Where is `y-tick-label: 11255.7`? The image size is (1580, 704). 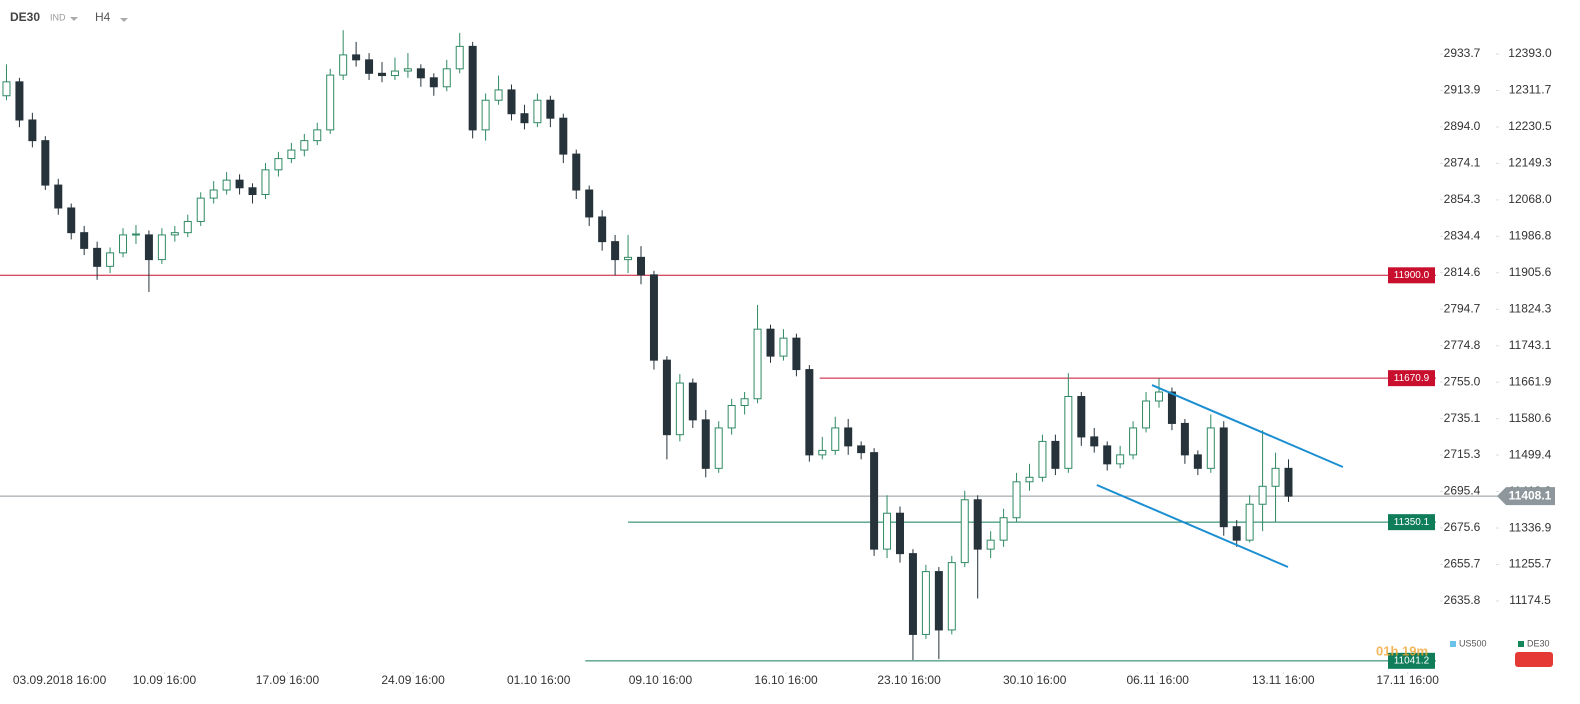 y-tick-label: 11255.7 is located at coordinates (1530, 564).